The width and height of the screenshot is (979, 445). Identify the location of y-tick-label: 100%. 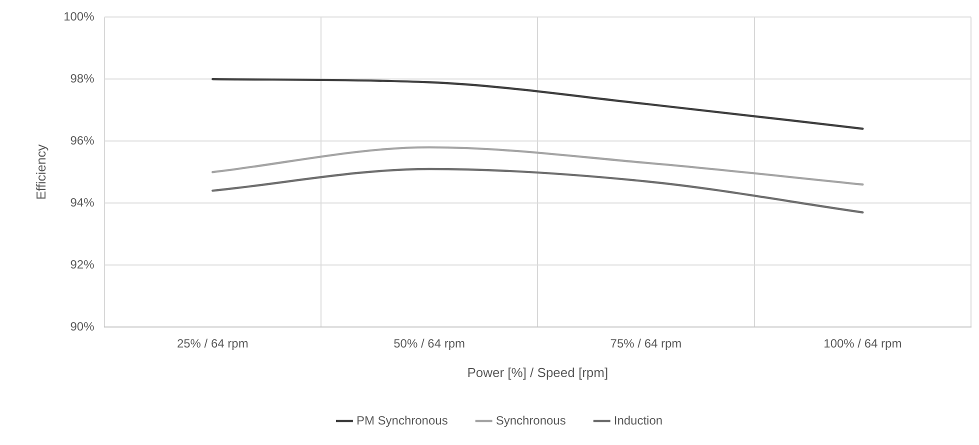
(79, 17).